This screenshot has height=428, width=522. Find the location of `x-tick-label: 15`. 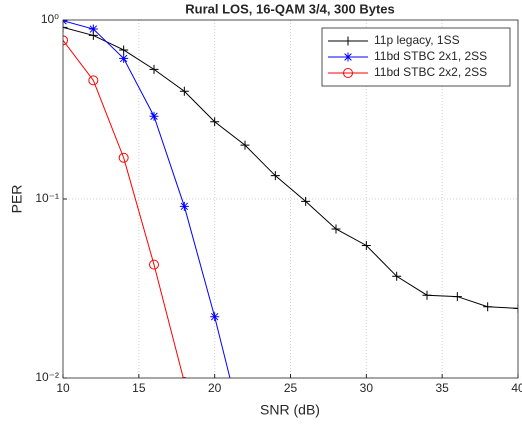

x-tick-label: 15 is located at coordinates (139, 388).